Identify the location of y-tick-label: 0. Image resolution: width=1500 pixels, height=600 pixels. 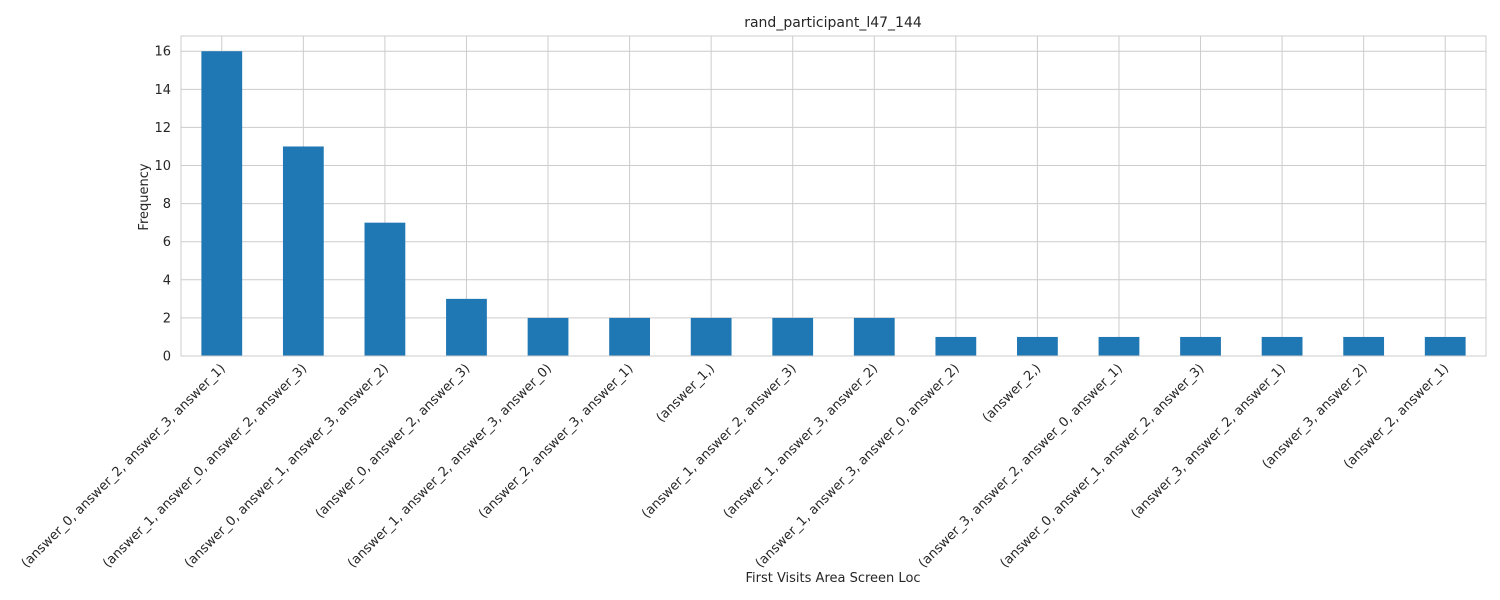
(167, 357).